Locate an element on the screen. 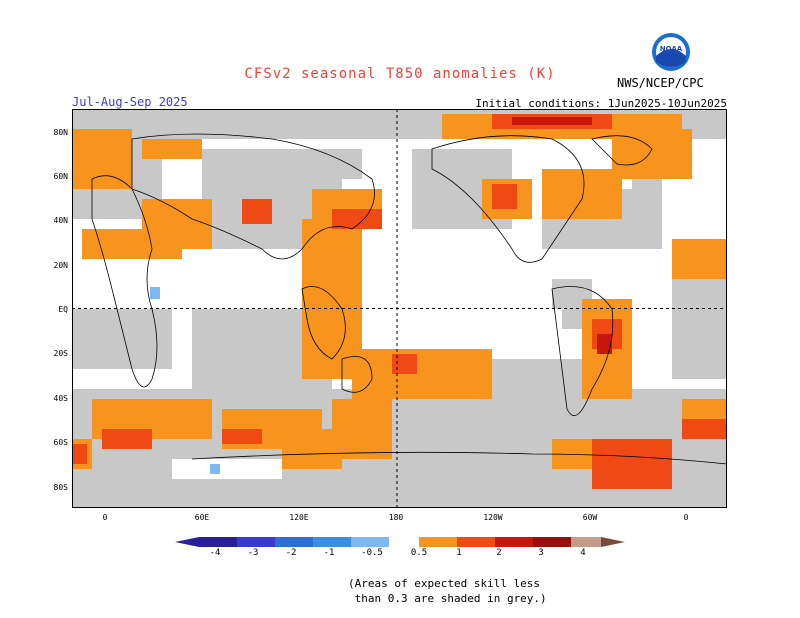 This screenshot has width=800, height=618. lat-label-80n: 80N is located at coordinates (60, 132).